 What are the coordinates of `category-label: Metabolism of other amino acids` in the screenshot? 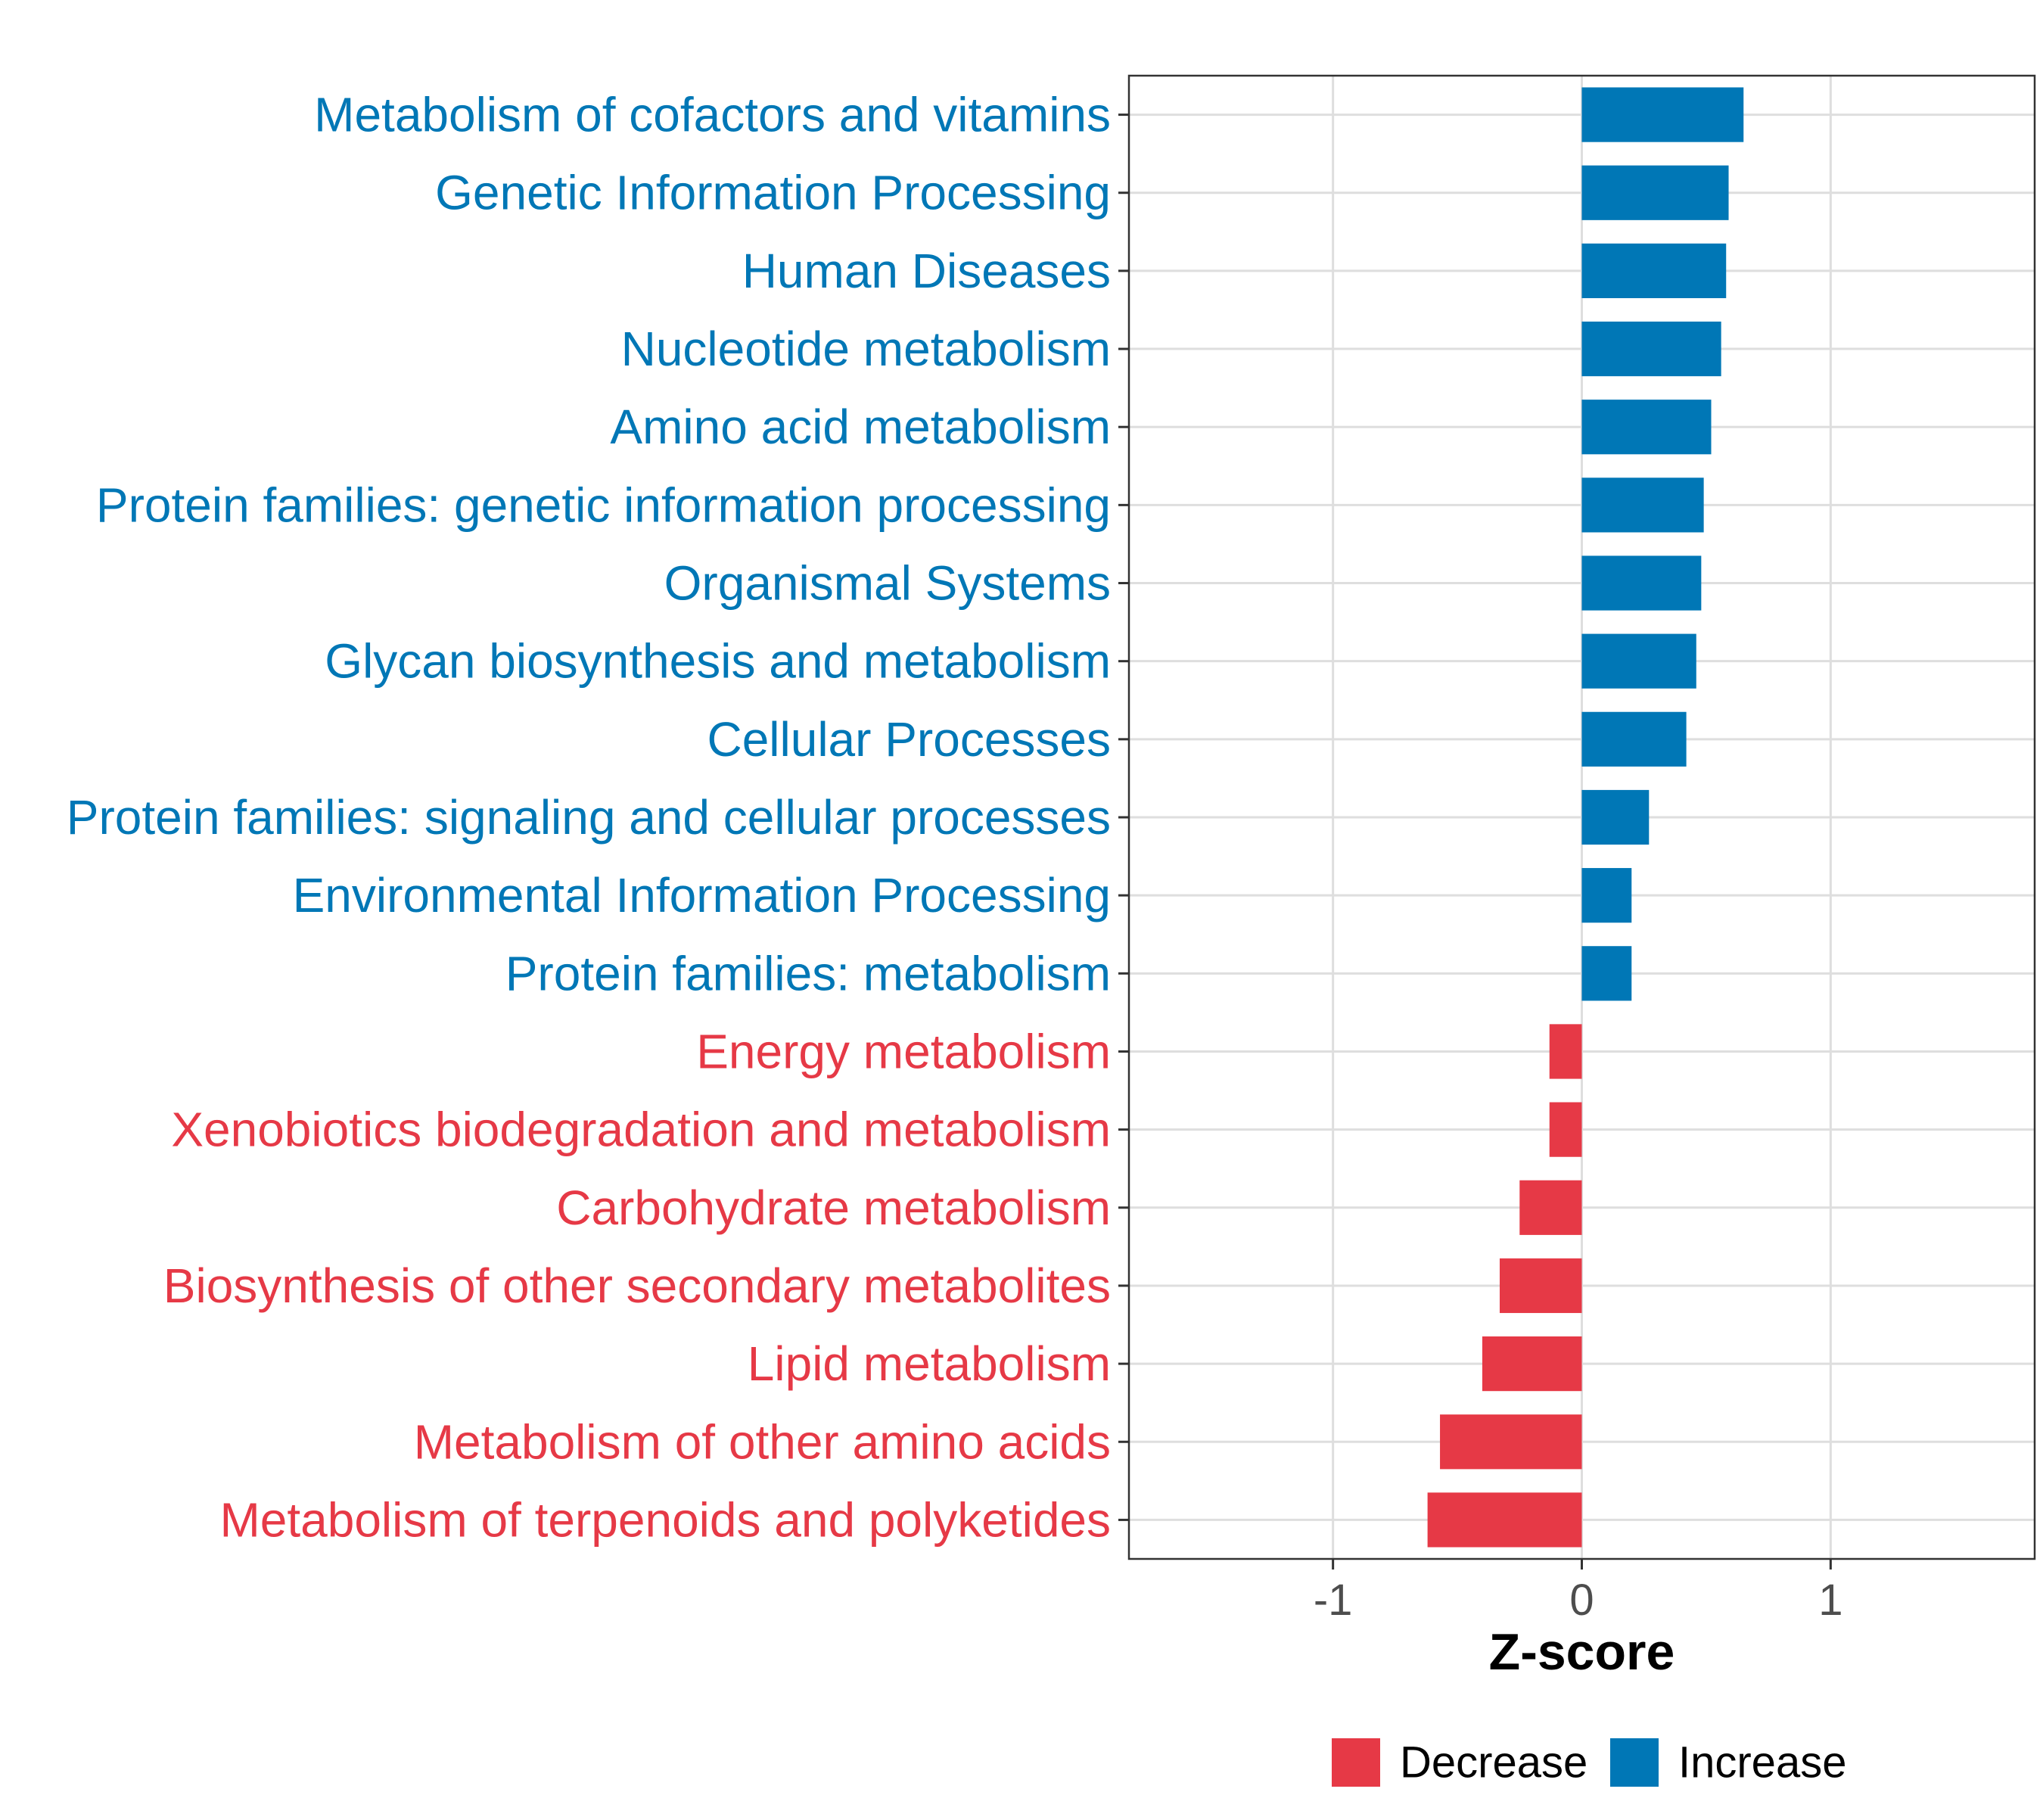 It's located at (763, 1442).